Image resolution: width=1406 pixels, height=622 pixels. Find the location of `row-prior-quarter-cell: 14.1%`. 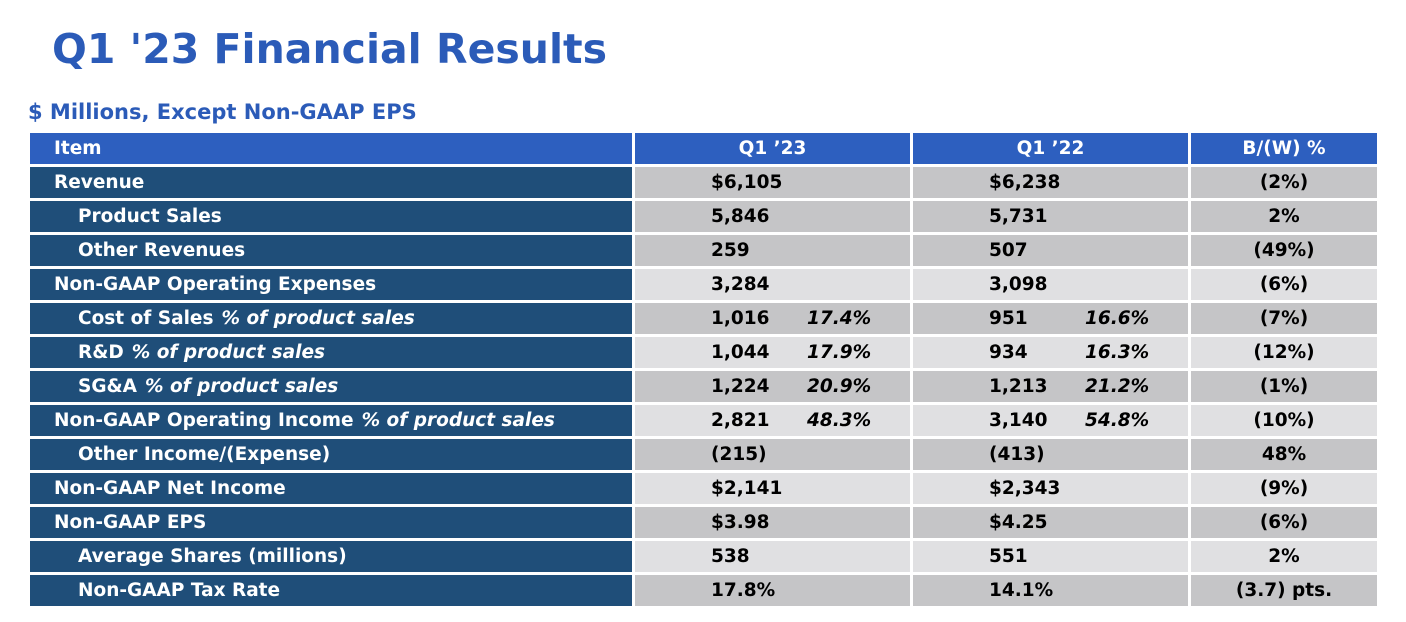

row-prior-quarter-cell: 14.1% is located at coordinates (1050, 590).